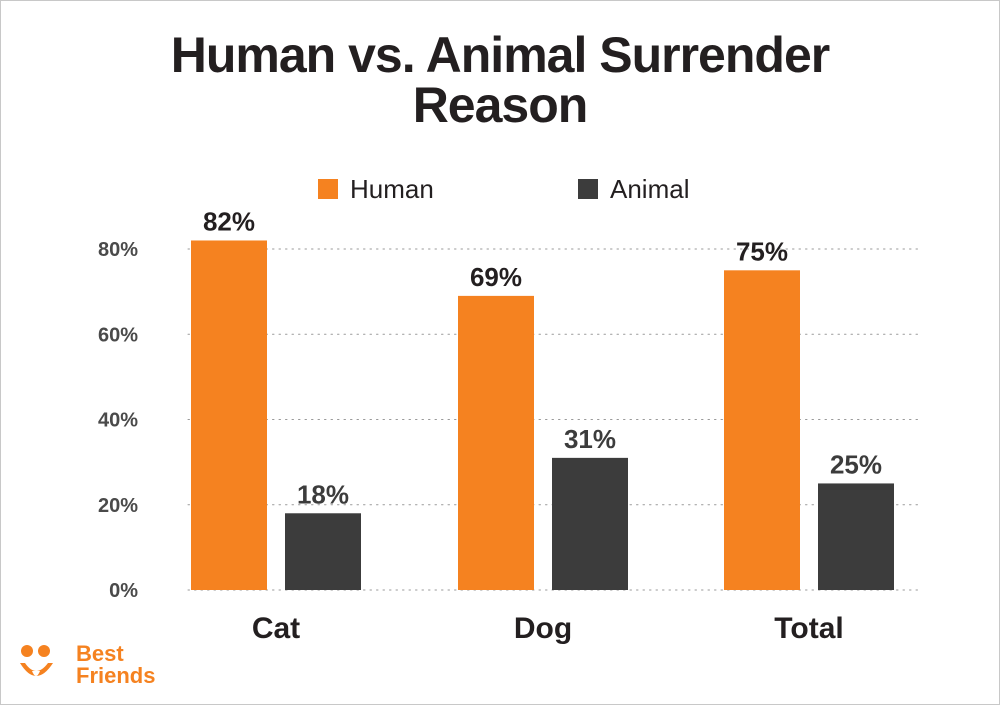 The width and height of the screenshot is (1000, 705). Describe the element at coordinates (588, 189) in the screenshot. I see `legend-swatch-animal` at that location.